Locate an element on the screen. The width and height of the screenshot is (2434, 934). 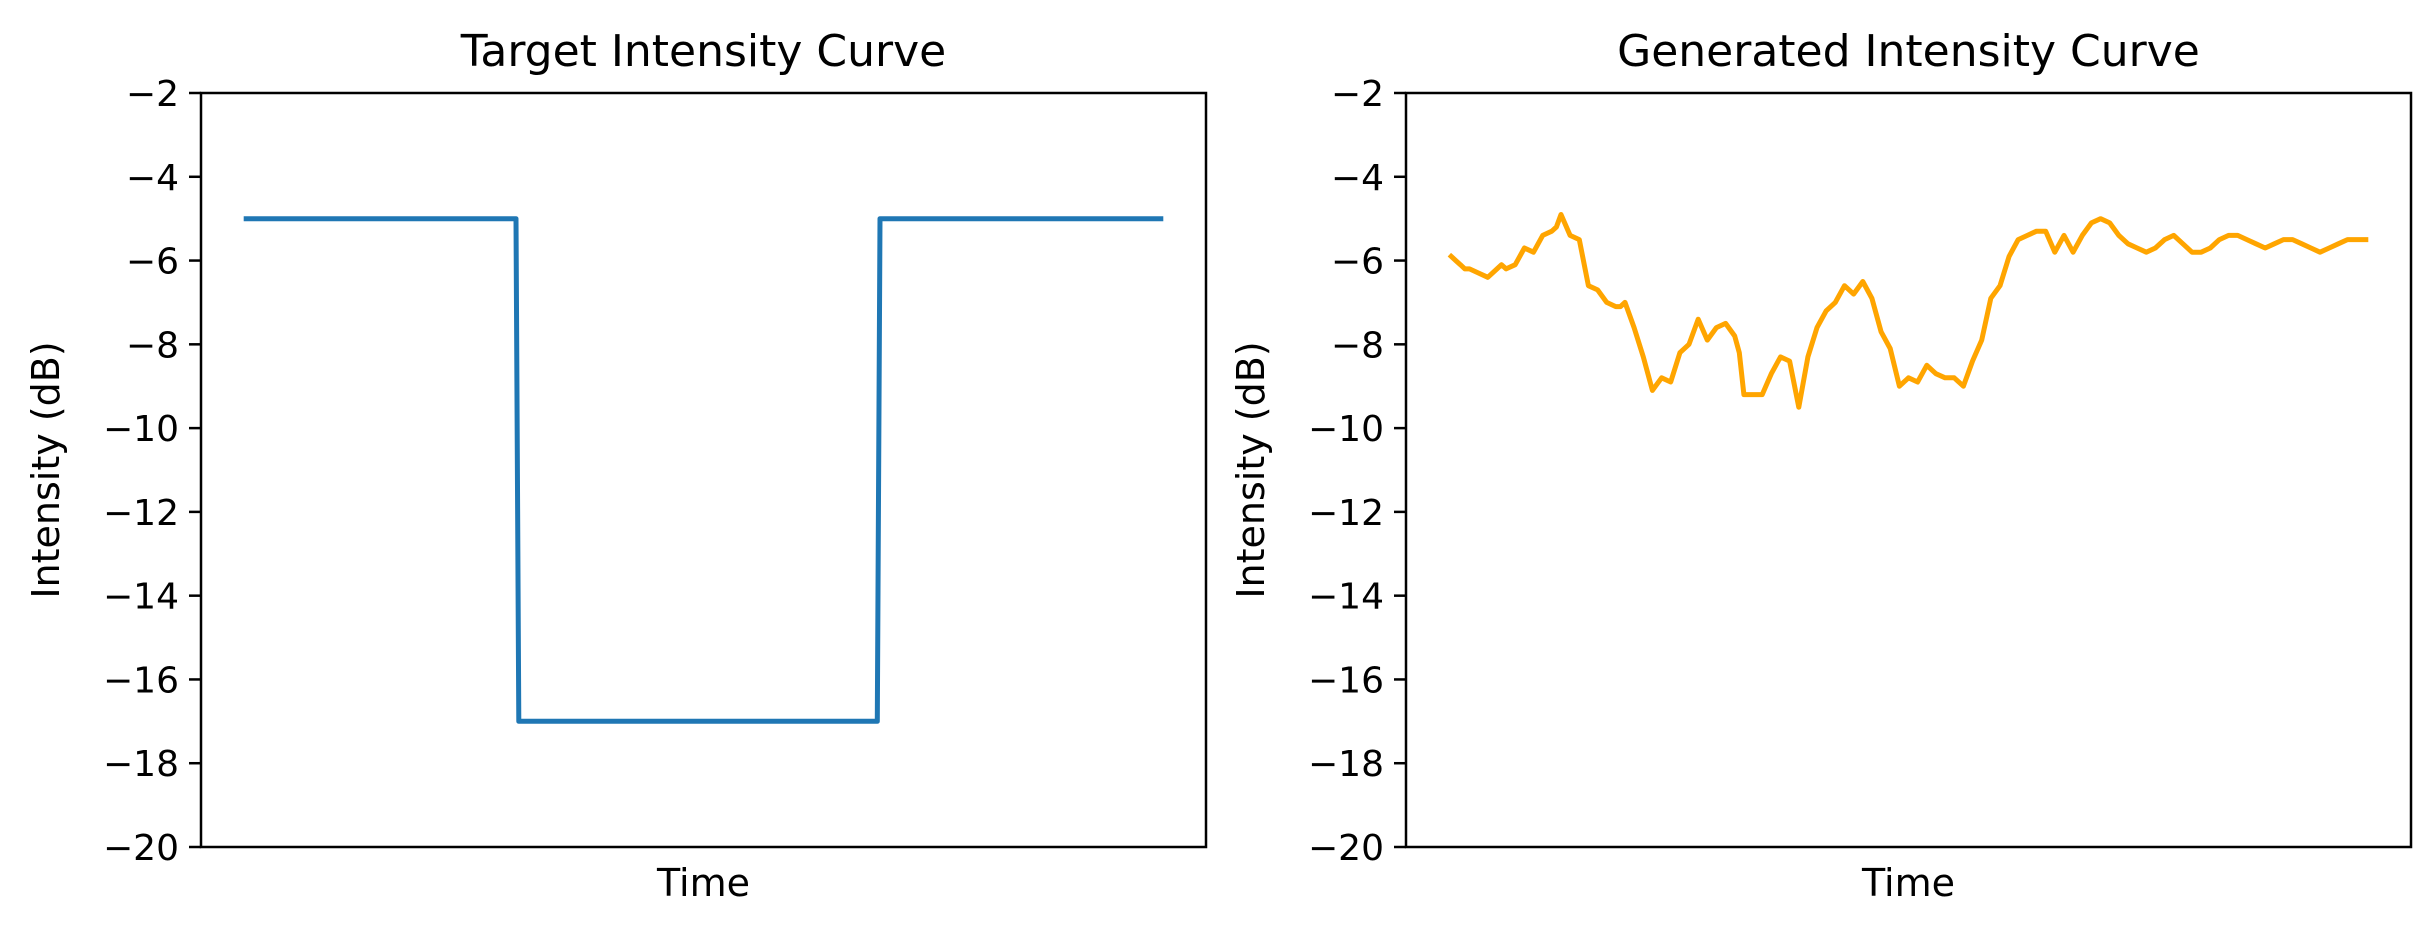
generated-y-tick-label: −4 is located at coordinates (1357, 178).